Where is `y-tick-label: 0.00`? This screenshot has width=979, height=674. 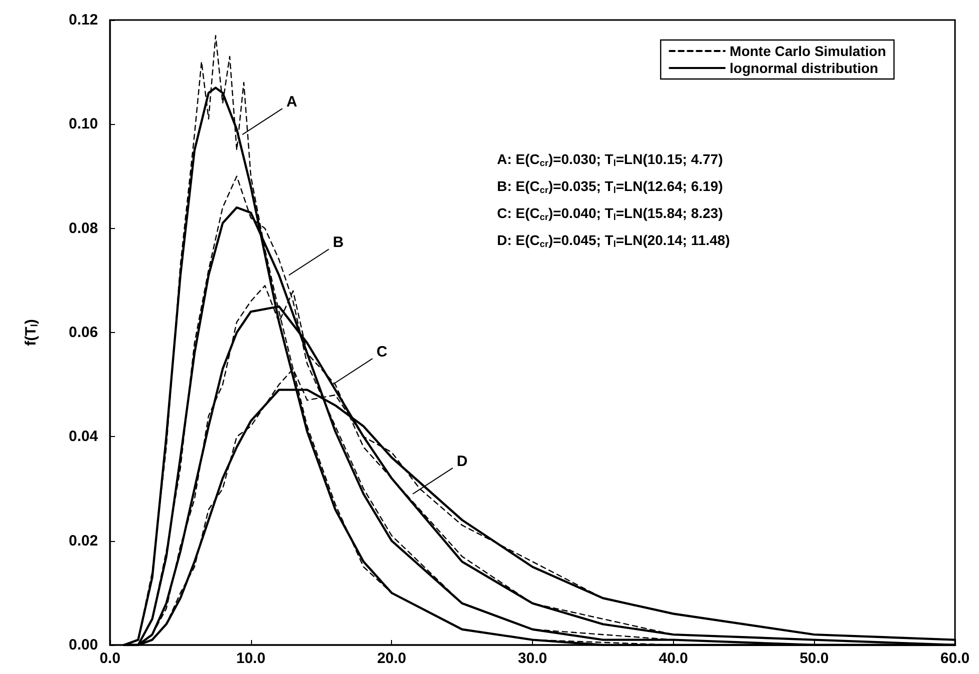
y-tick-label: 0.00 is located at coordinates (83, 645).